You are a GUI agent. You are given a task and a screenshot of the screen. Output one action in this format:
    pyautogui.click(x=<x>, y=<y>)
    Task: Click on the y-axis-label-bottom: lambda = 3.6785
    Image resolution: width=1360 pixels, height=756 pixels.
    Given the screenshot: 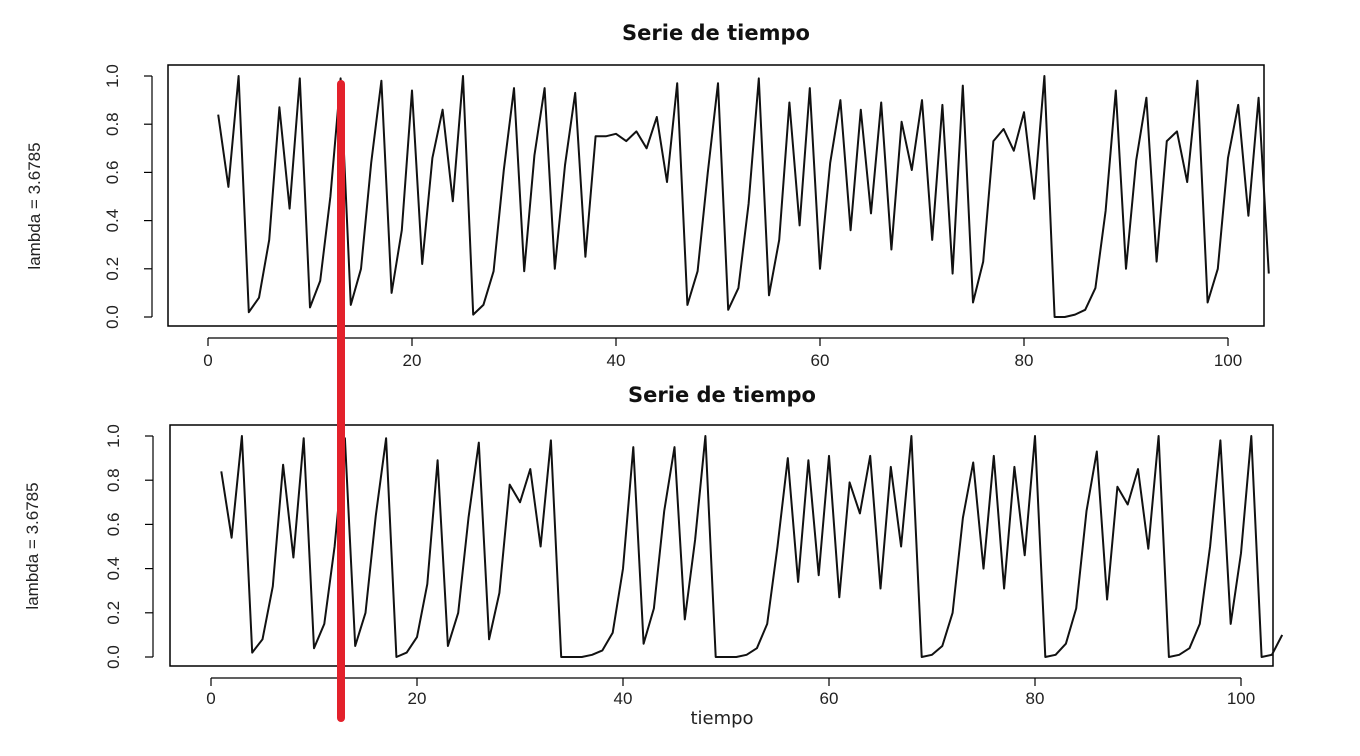 What is the action you would take?
    pyautogui.click(x=32, y=545)
    